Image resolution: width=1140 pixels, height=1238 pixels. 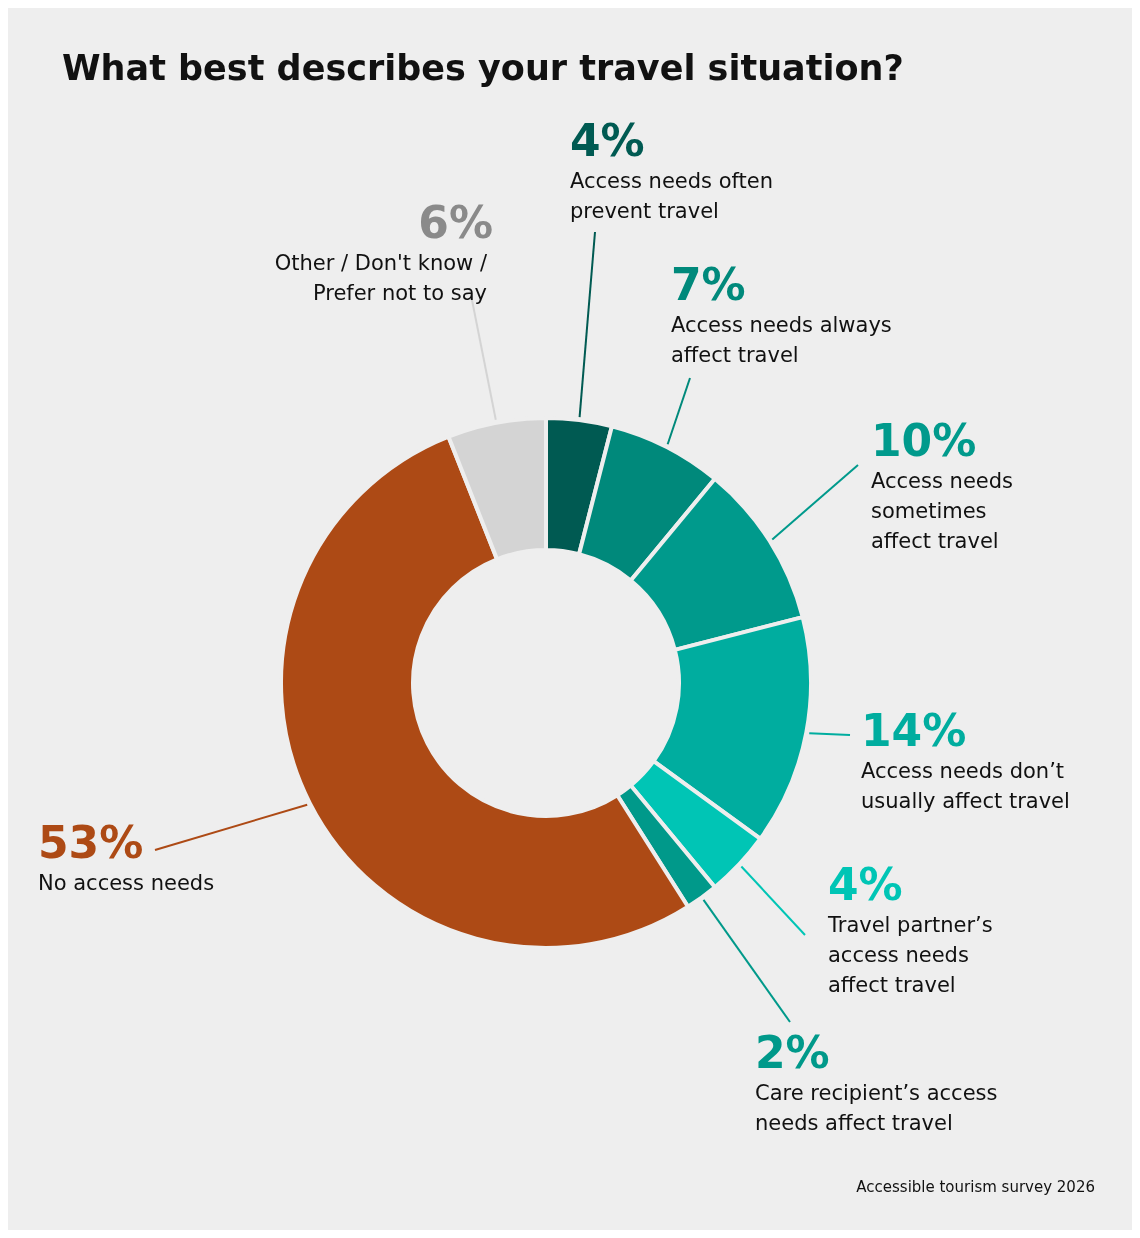 What do you see at coordinates (942, 511) in the screenshot?
I see `slice-label: Access needs sometimes affect travel` at bounding box center [942, 511].